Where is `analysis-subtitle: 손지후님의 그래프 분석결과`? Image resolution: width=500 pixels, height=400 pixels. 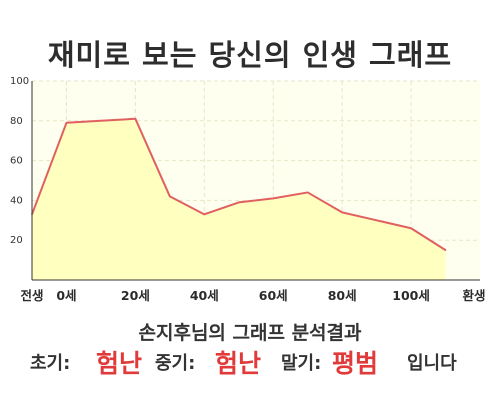 analysis-subtitle: 손지후님의 그래프 분석결과 is located at coordinates (250, 333).